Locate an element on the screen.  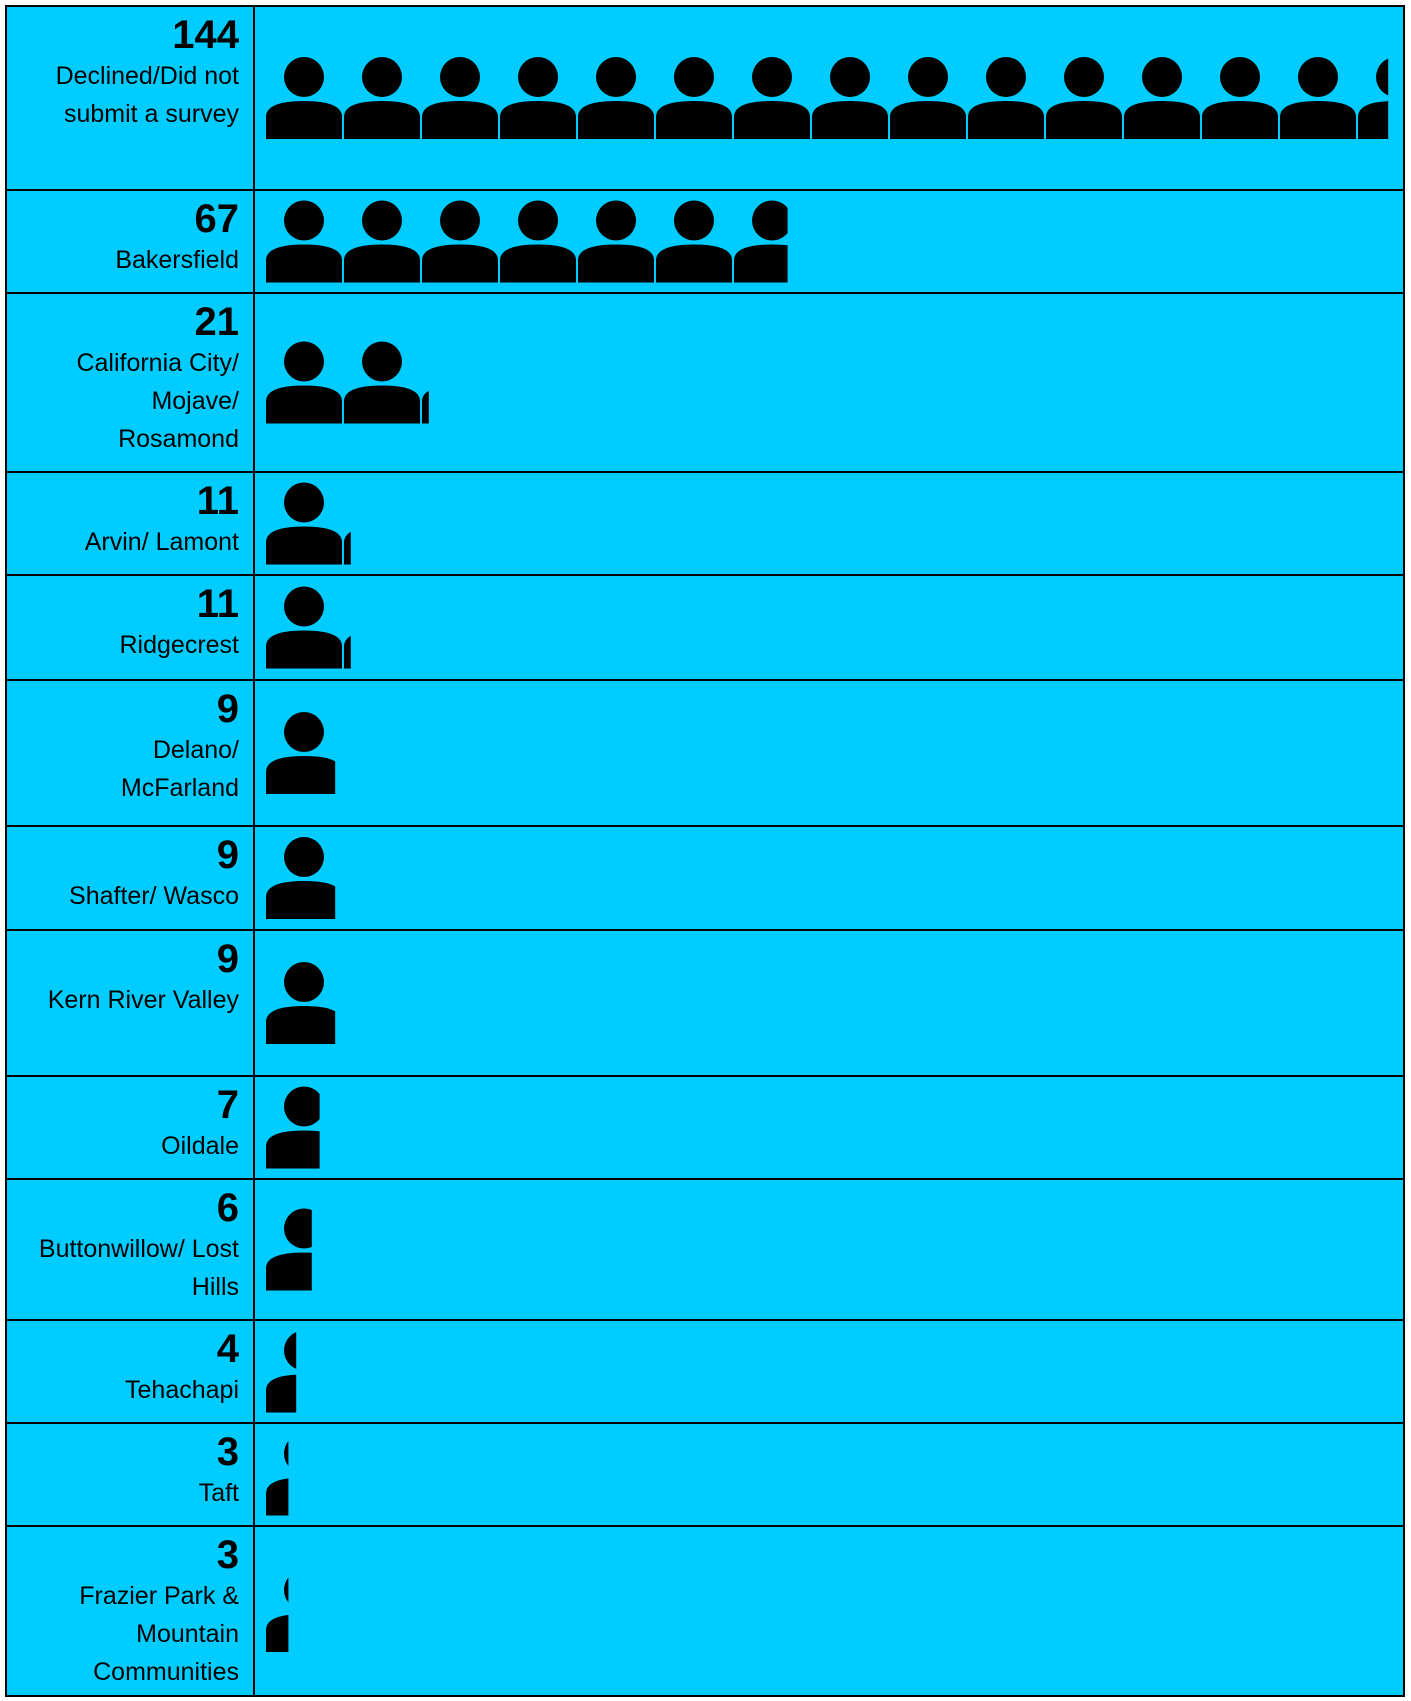
label-cell: 21 California City/ Mojave/ Rosamond is located at coordinates (131, 382).